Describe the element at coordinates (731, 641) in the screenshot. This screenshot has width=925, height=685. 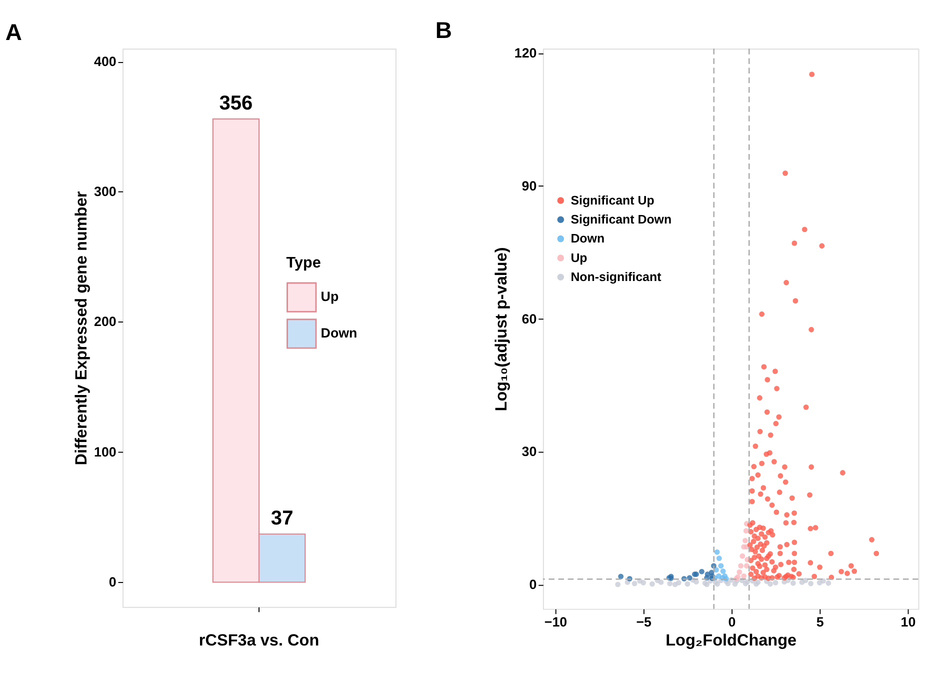
I see `x-axis-title: Log₂FoldChange` at that location.